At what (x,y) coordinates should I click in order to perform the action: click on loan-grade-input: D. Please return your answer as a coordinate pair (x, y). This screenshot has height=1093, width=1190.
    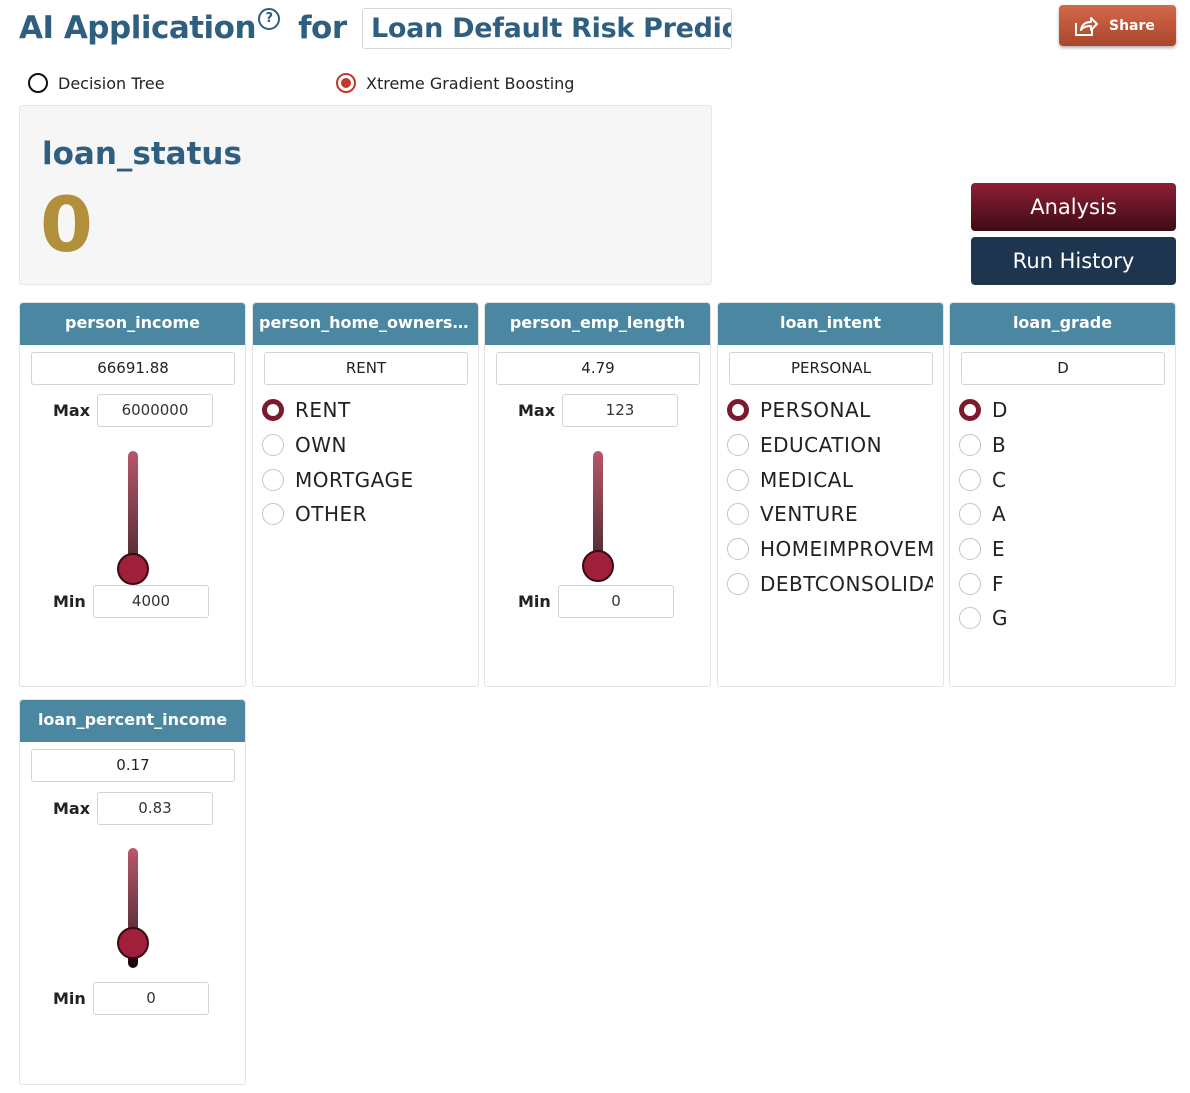
    Looking at the image, I should click on (1063, 368).